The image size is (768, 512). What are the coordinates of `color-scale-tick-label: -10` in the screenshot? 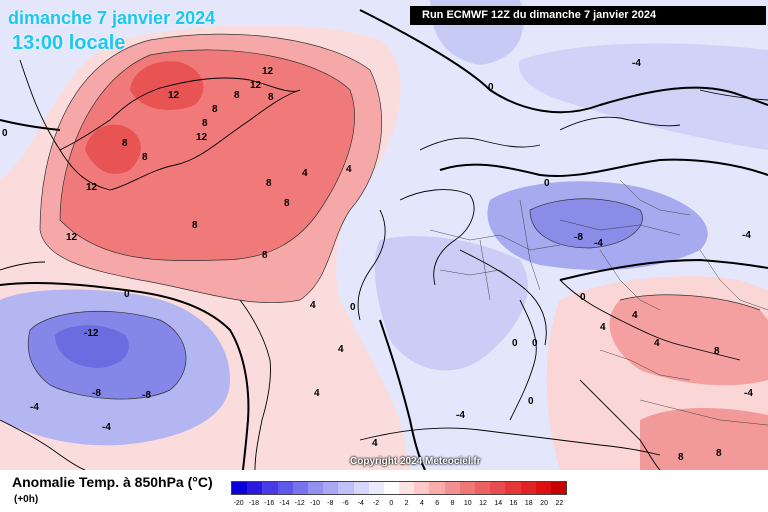 It's located at (315, 503).